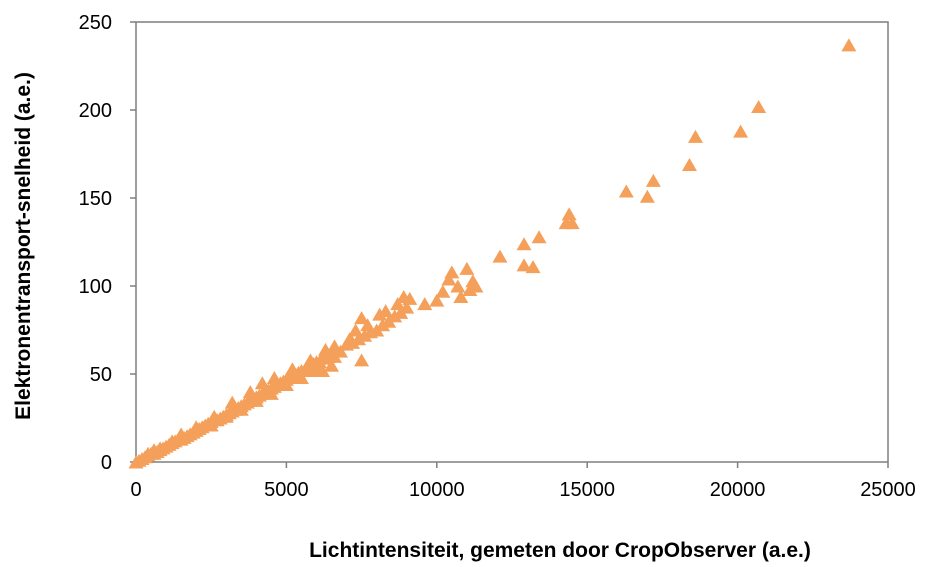 This screenshot has width=933, height=567. What do you see at coordinates (95, 23) in the screenshot?
I see `y-tick-label: 250` at bounding box center [95, 23].